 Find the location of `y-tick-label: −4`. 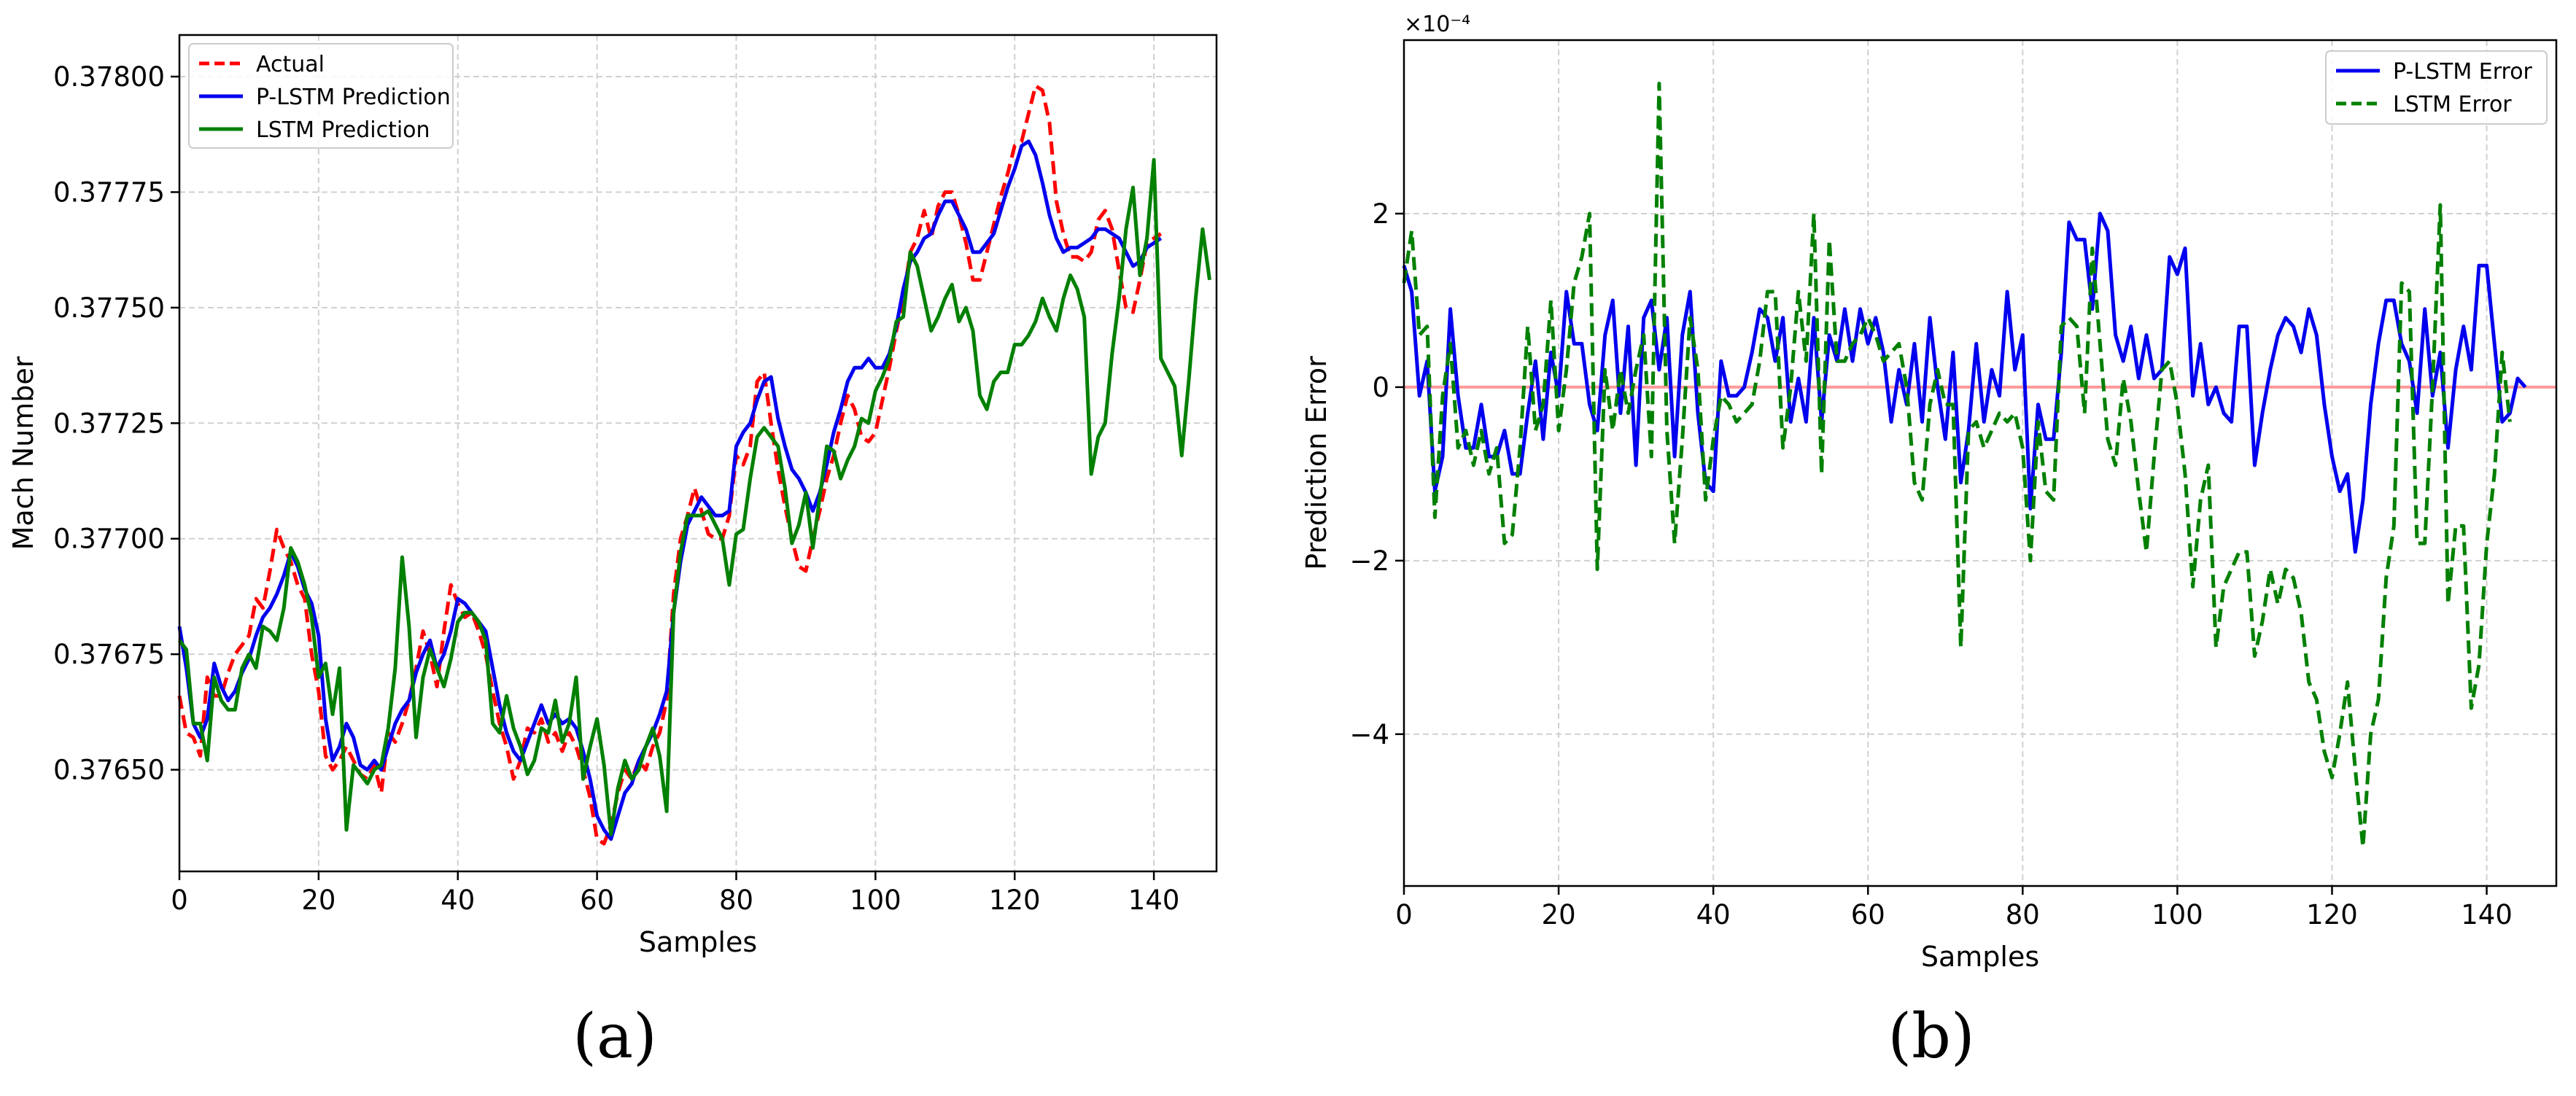

y-tick-label: −4 is located at coordinates (1369, 734).